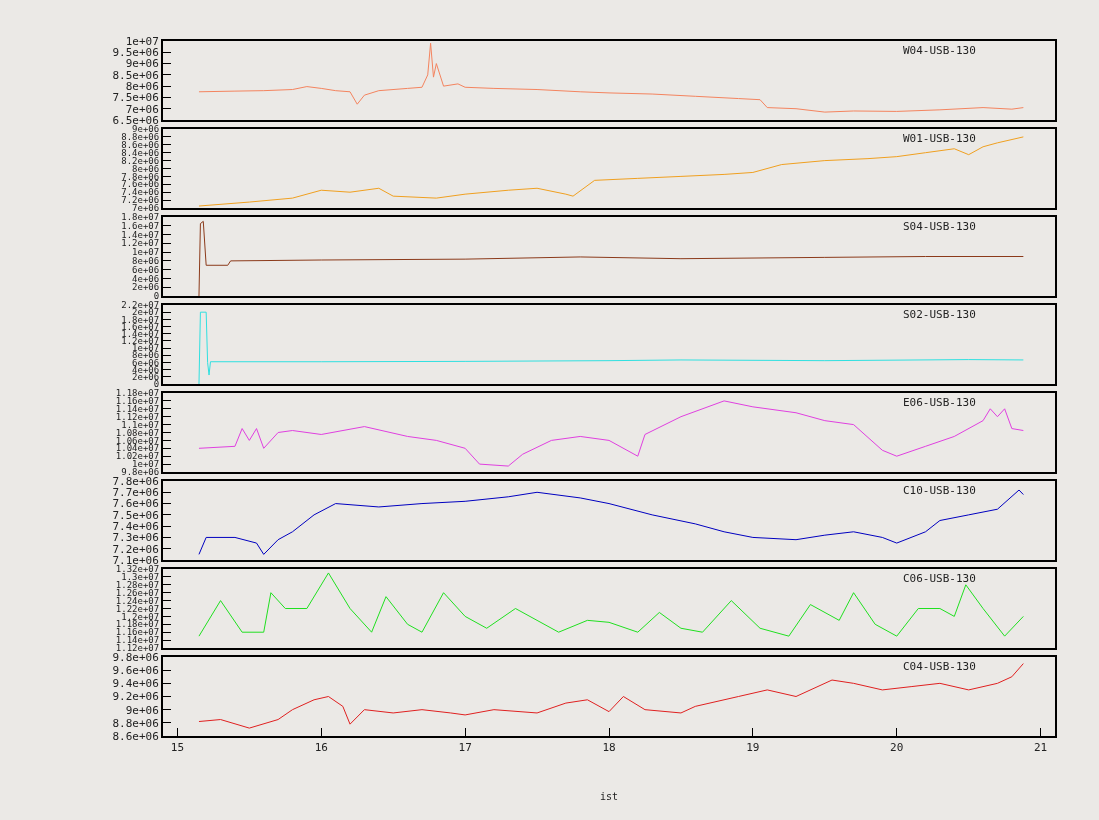 This screenshot has width=1099, height=820. What do you see at coordinates (146, 269) in the screenshot?
I see `y-tick-label: 6e+06` at bounding box center [146, 269].